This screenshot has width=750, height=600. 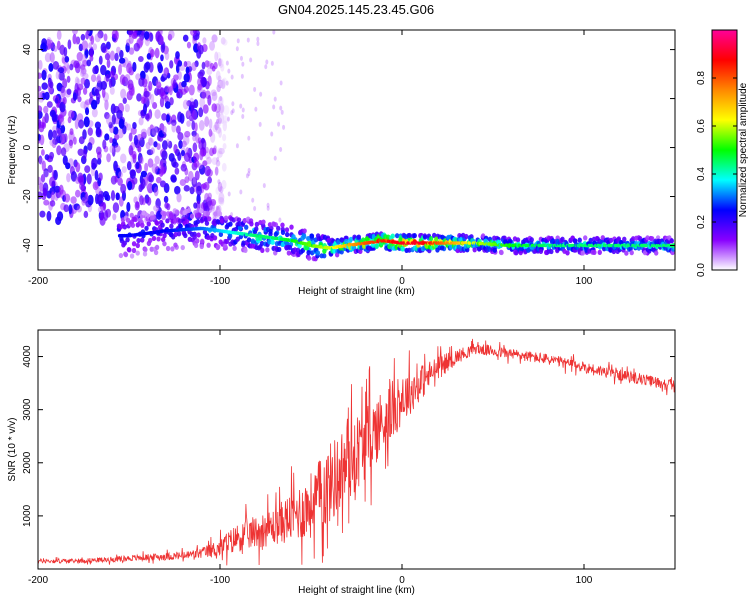 What do you see at coordinates (27, 245) in the screenshot?
I see `y-tick-label: -40` at bounding box center [27, 245].